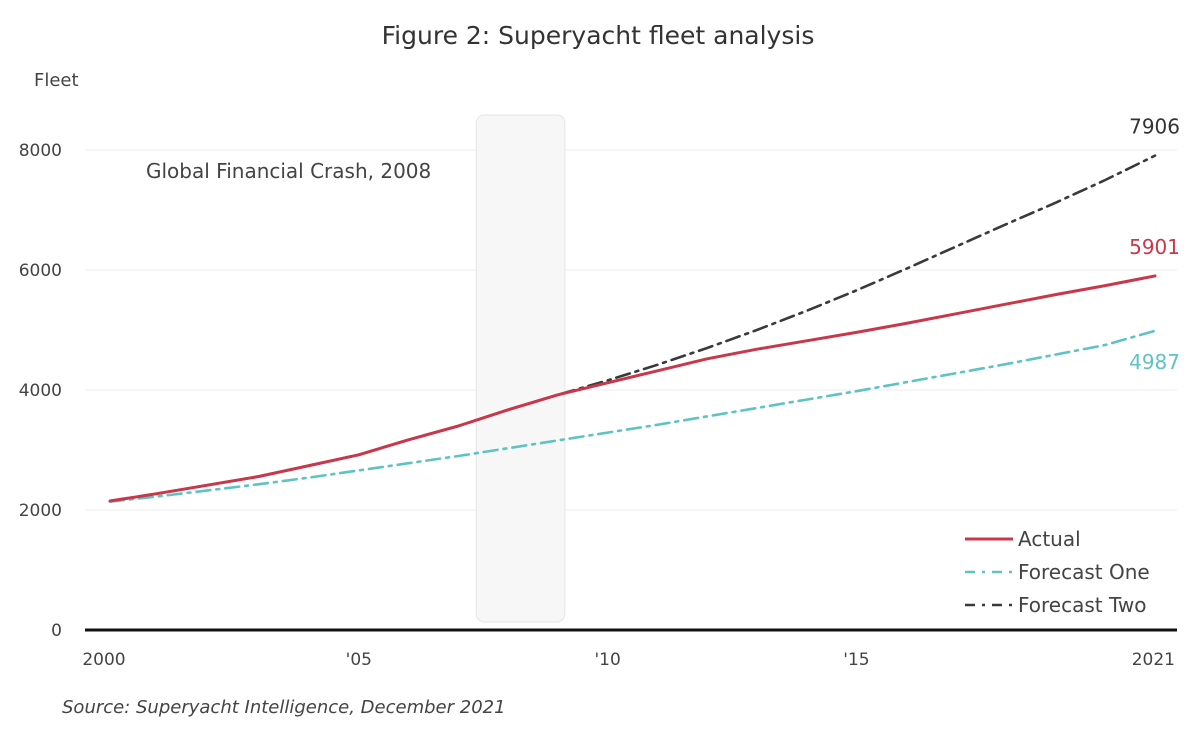 Image resolution: width=1200 pixels, height=739 pixels. Describe the element at coordinates (359, 660) in the screenshot. I see `x-tick-label: '05` at that location.